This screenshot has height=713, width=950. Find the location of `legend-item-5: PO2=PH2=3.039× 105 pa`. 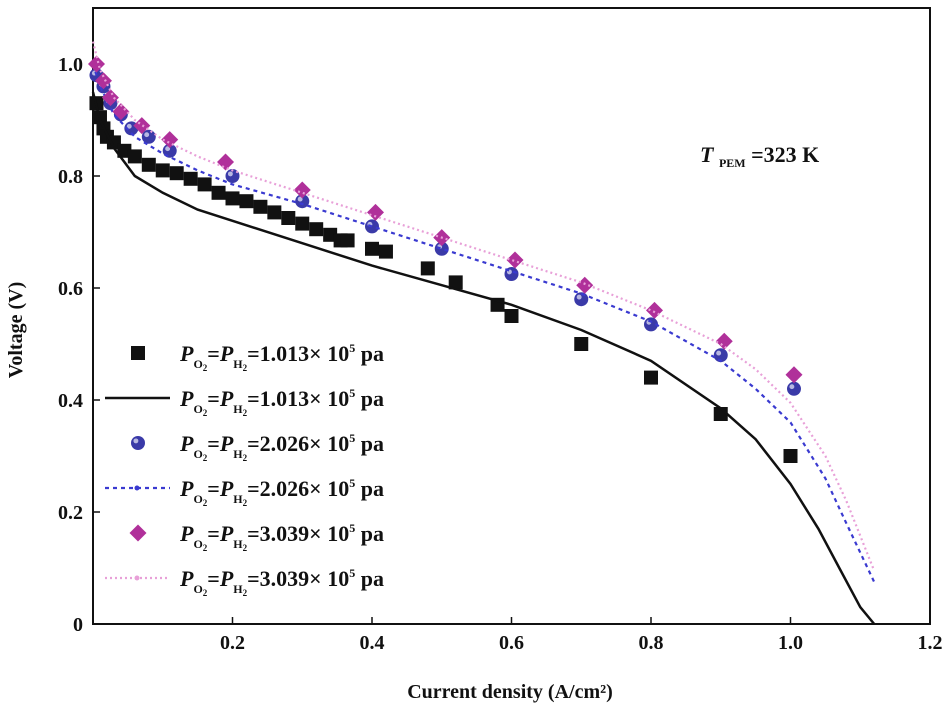

legend-item-5: PO2=PH2=3.039× 105 pa is located at coordinates (244, 582).